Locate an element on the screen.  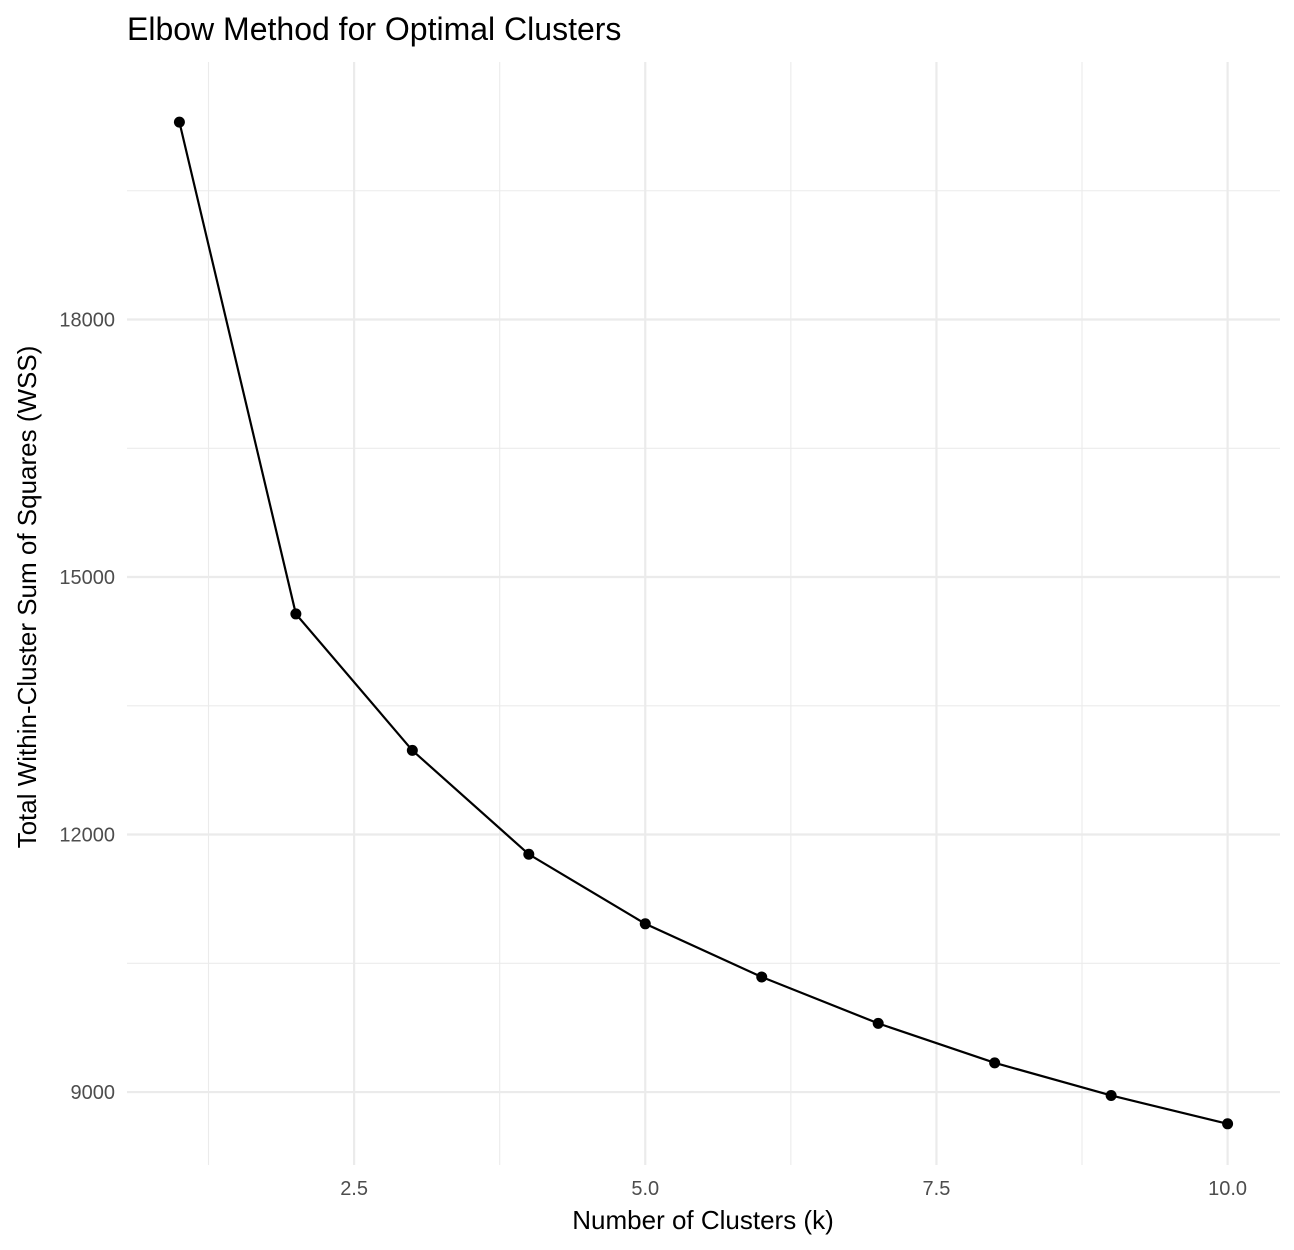
y-tick-label: 9000 is located at coordinates (93, 1093).